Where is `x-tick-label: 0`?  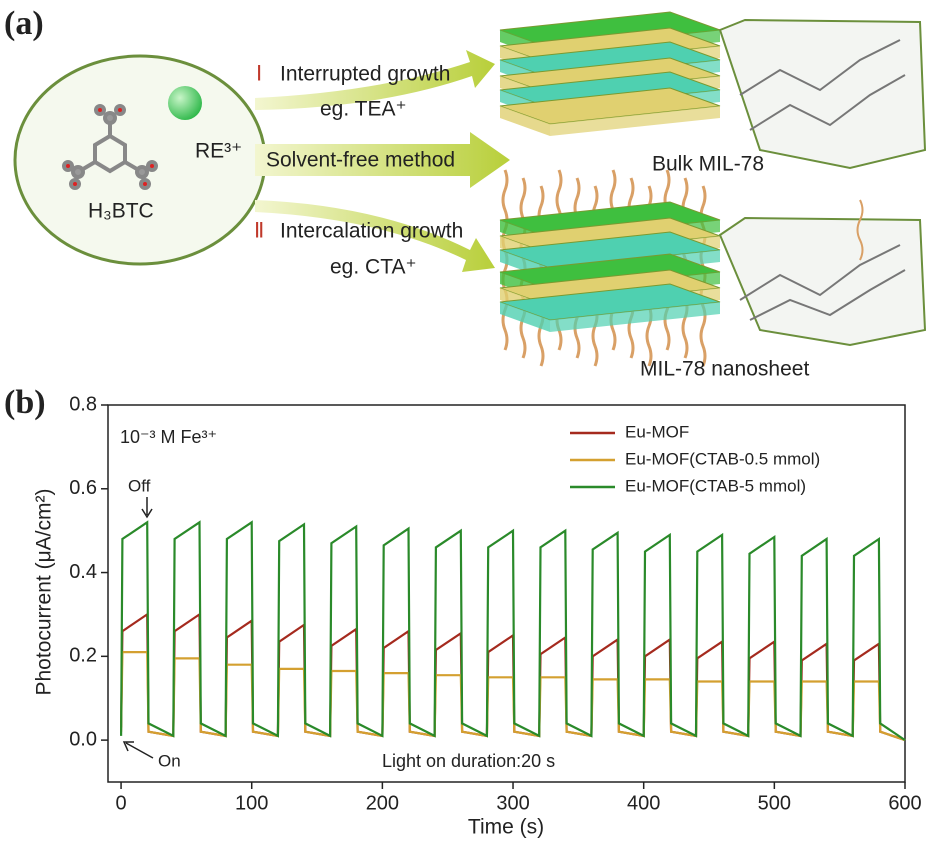
x-tick-label: 0 is located at coordinates (121, 803).